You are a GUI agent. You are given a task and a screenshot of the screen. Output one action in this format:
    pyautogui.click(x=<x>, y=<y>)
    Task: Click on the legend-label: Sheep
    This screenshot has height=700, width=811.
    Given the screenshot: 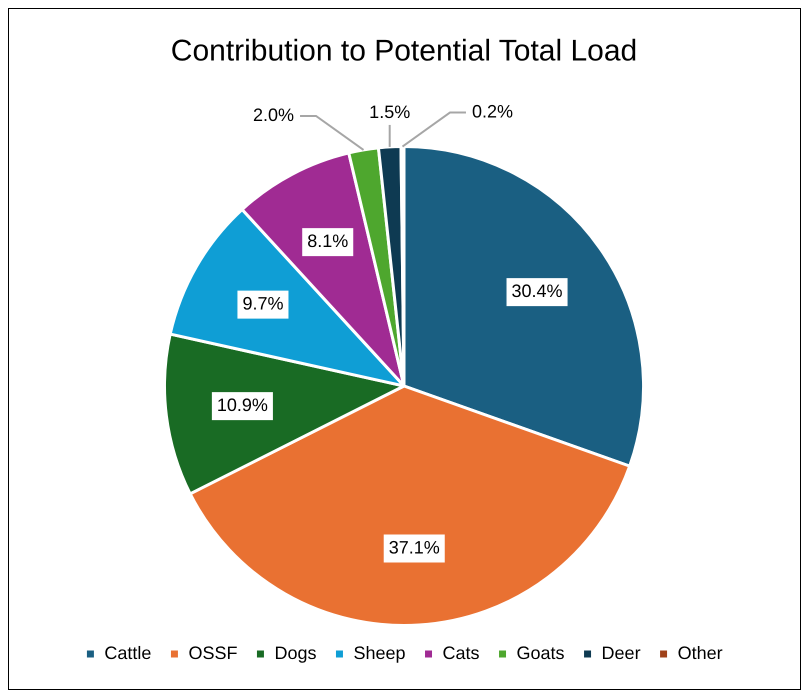 What is the action you would take?
    pyautogui.click(x=379, y=652)
    